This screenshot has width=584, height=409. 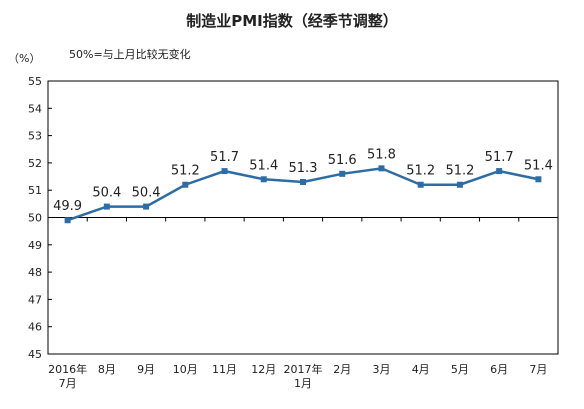 I want to click on y-tick-label: 51, so click(x=35, y=190).